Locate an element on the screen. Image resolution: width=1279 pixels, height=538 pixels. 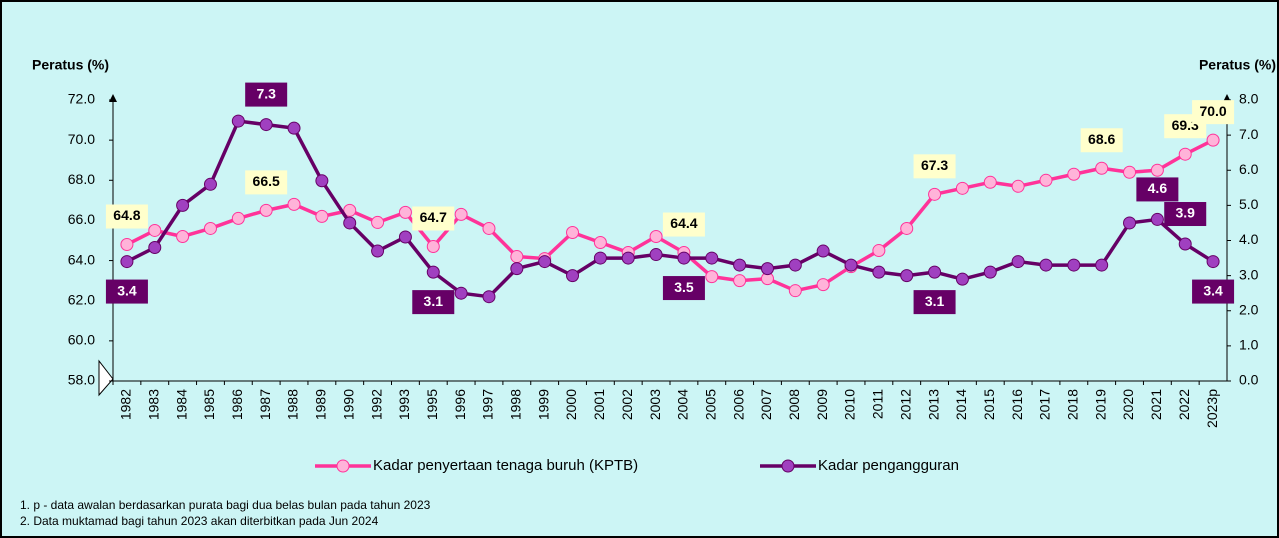
y2-tick-label: 7.0 is located at coordinates (1249, 134).